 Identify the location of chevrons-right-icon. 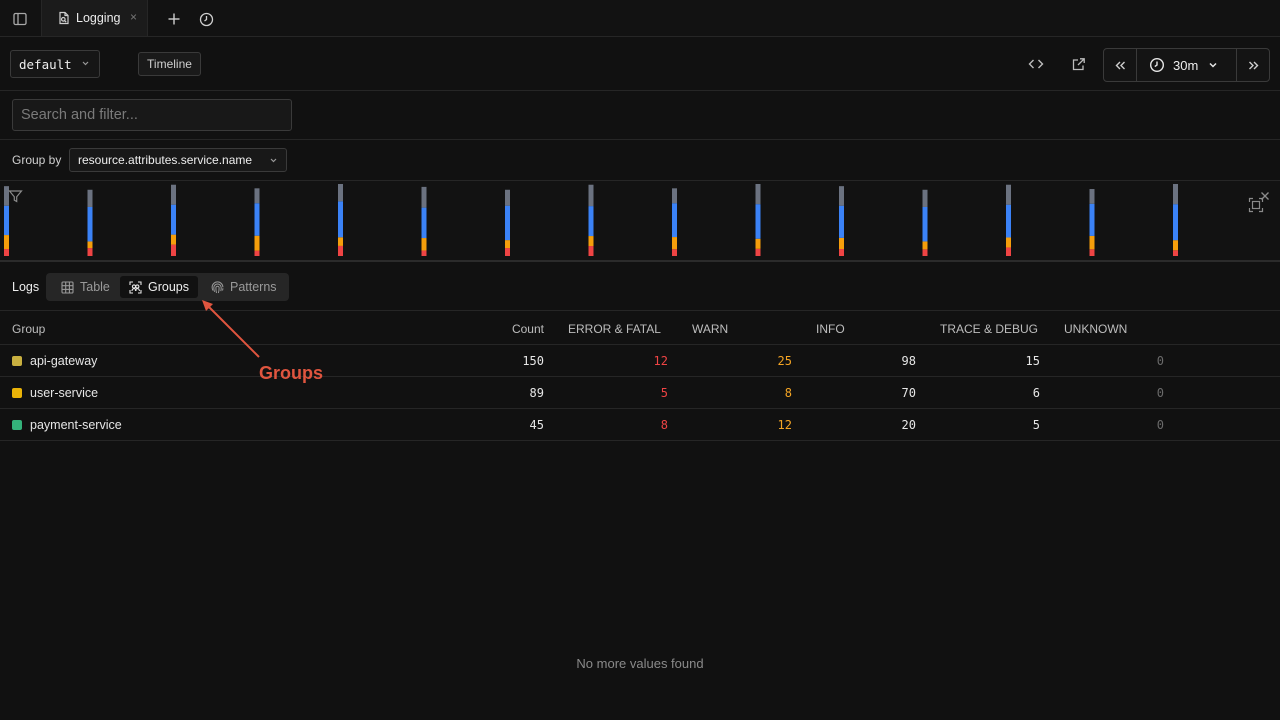
(1253, 65).